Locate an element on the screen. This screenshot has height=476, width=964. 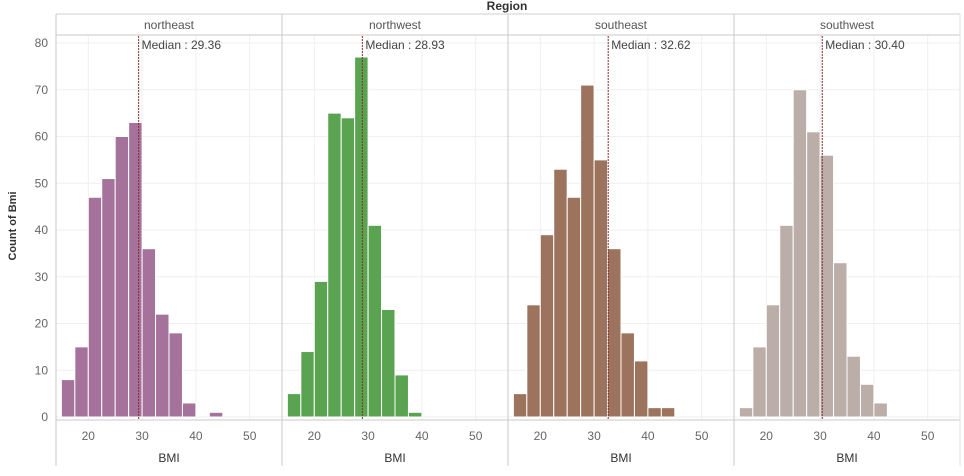
panel-label-northwest: northwest is located at coordinates (395, 25).